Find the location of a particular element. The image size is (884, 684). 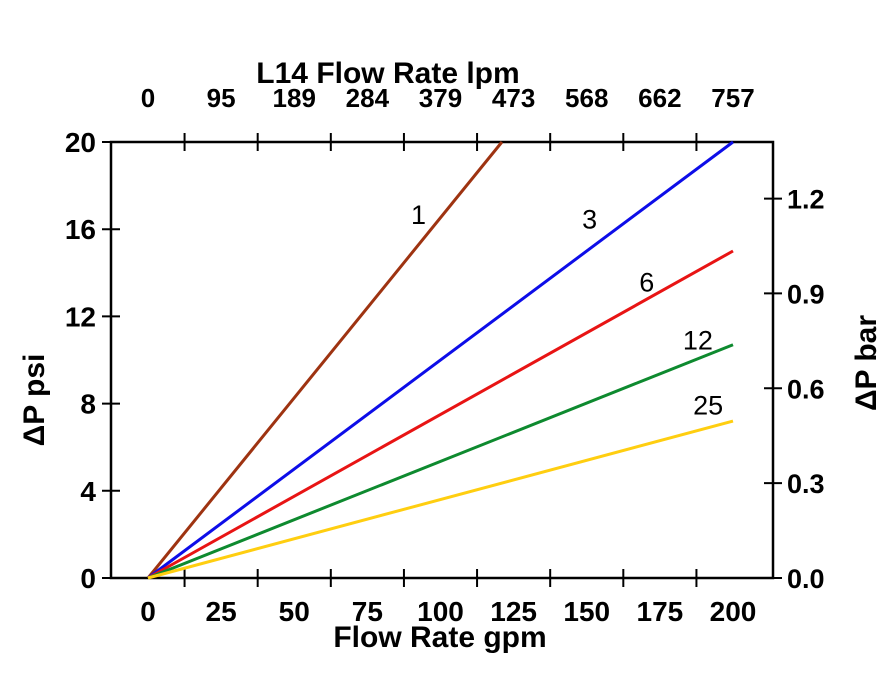

y-tick-label-psi: 20 is located at coordinates (80, 142).